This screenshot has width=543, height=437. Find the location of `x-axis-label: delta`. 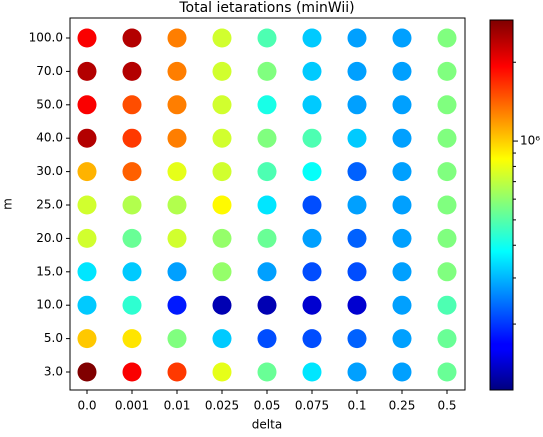

x-axis-label: delta is located at coordinates (267, 425).